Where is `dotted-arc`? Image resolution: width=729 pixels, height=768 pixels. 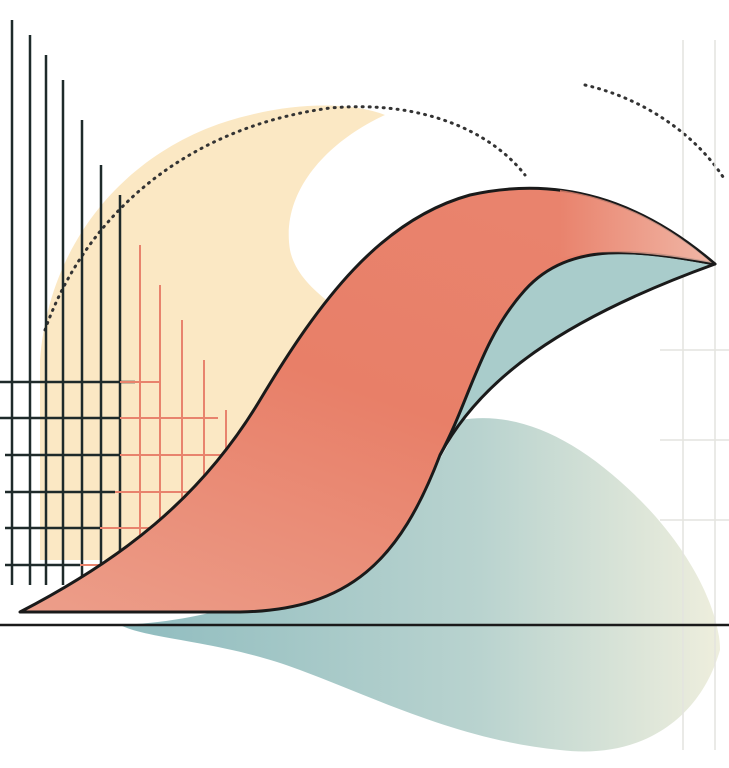
dotted-arc is located at coordinates (655, 132).